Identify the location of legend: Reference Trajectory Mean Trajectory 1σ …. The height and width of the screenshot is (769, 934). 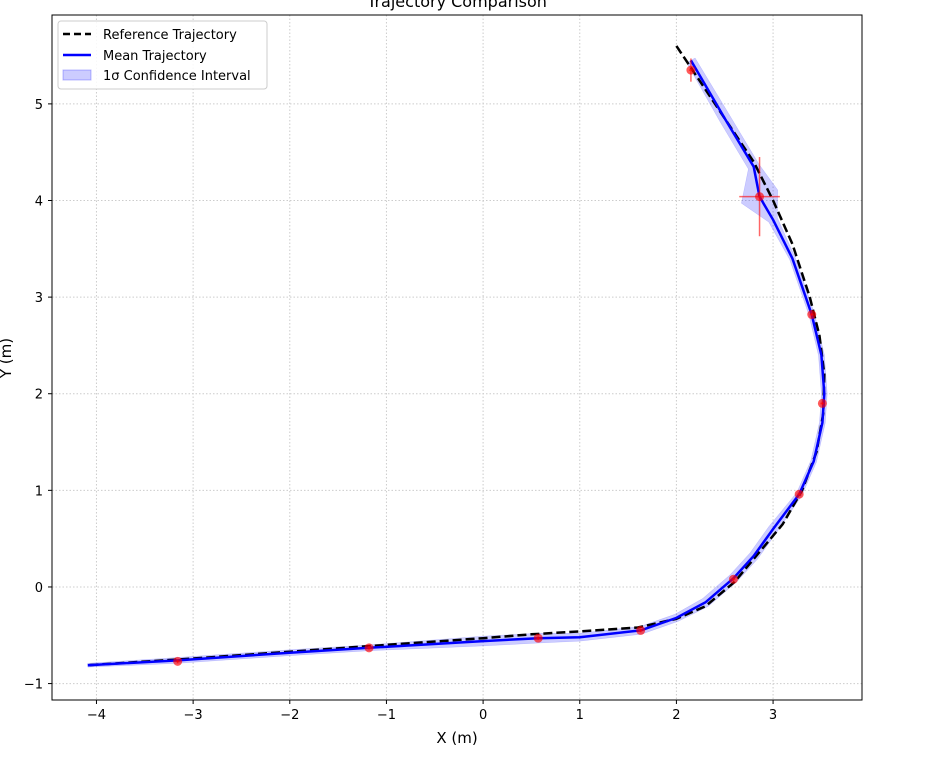
(162, 55).